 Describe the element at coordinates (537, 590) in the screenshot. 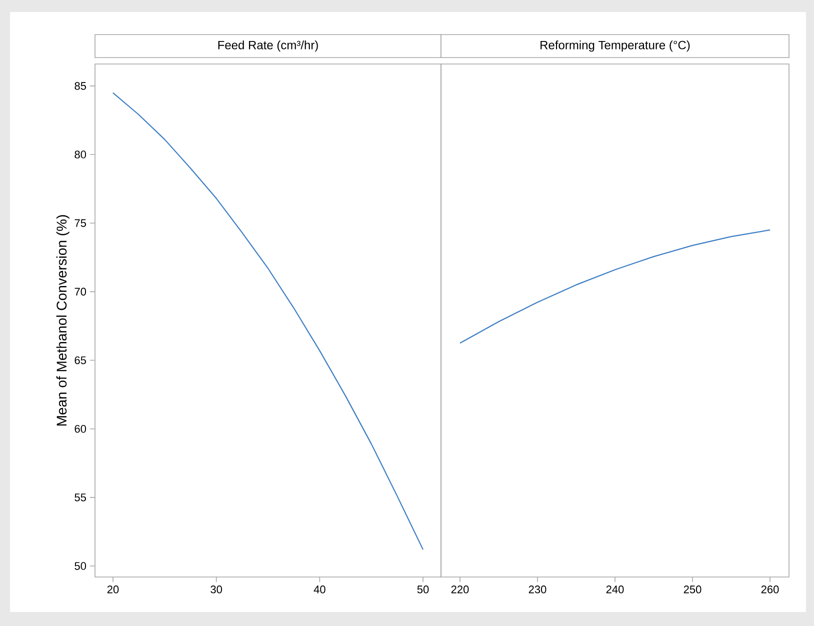

I see `x-tick-label: 230` at that location.